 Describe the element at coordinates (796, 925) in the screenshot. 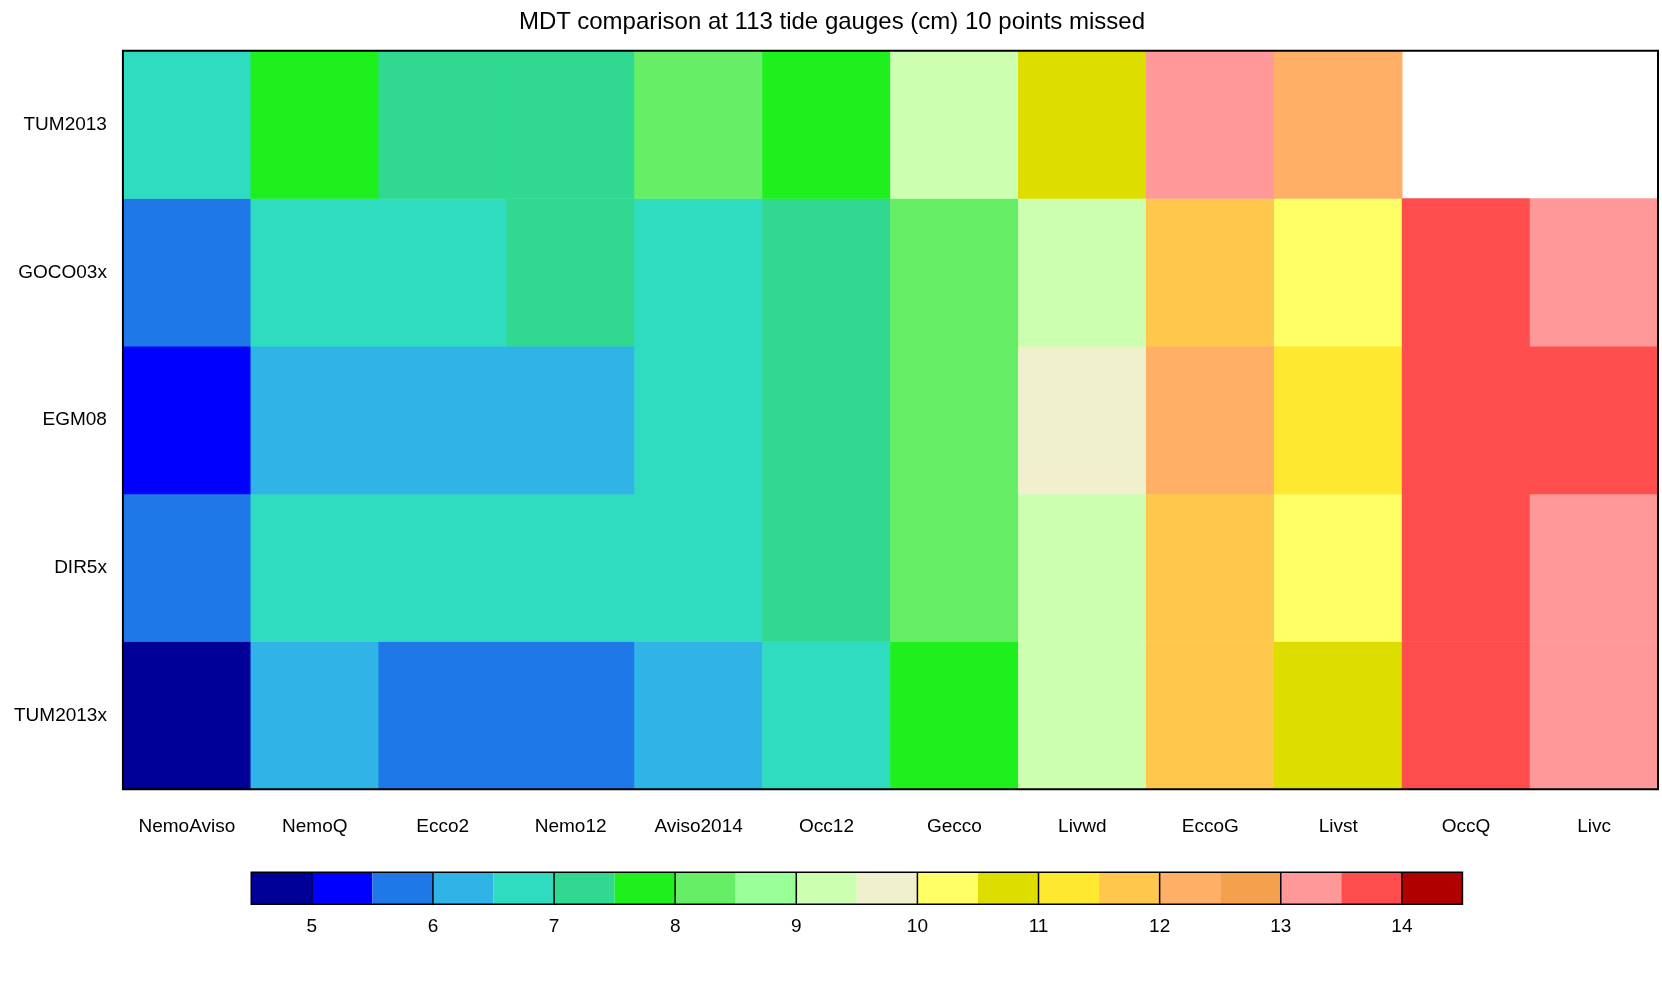

I see `color-bar-label: 9` at that location.